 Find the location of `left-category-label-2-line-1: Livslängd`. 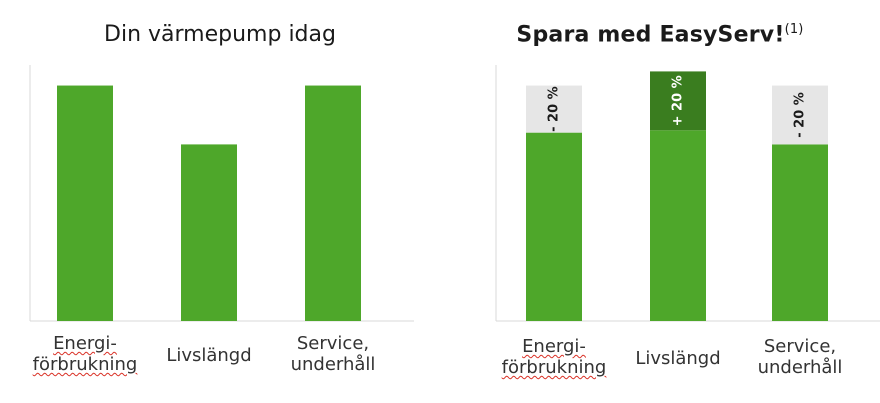

left-category-label-2-line-1: Livslängd is located at coordinates (209, 355).